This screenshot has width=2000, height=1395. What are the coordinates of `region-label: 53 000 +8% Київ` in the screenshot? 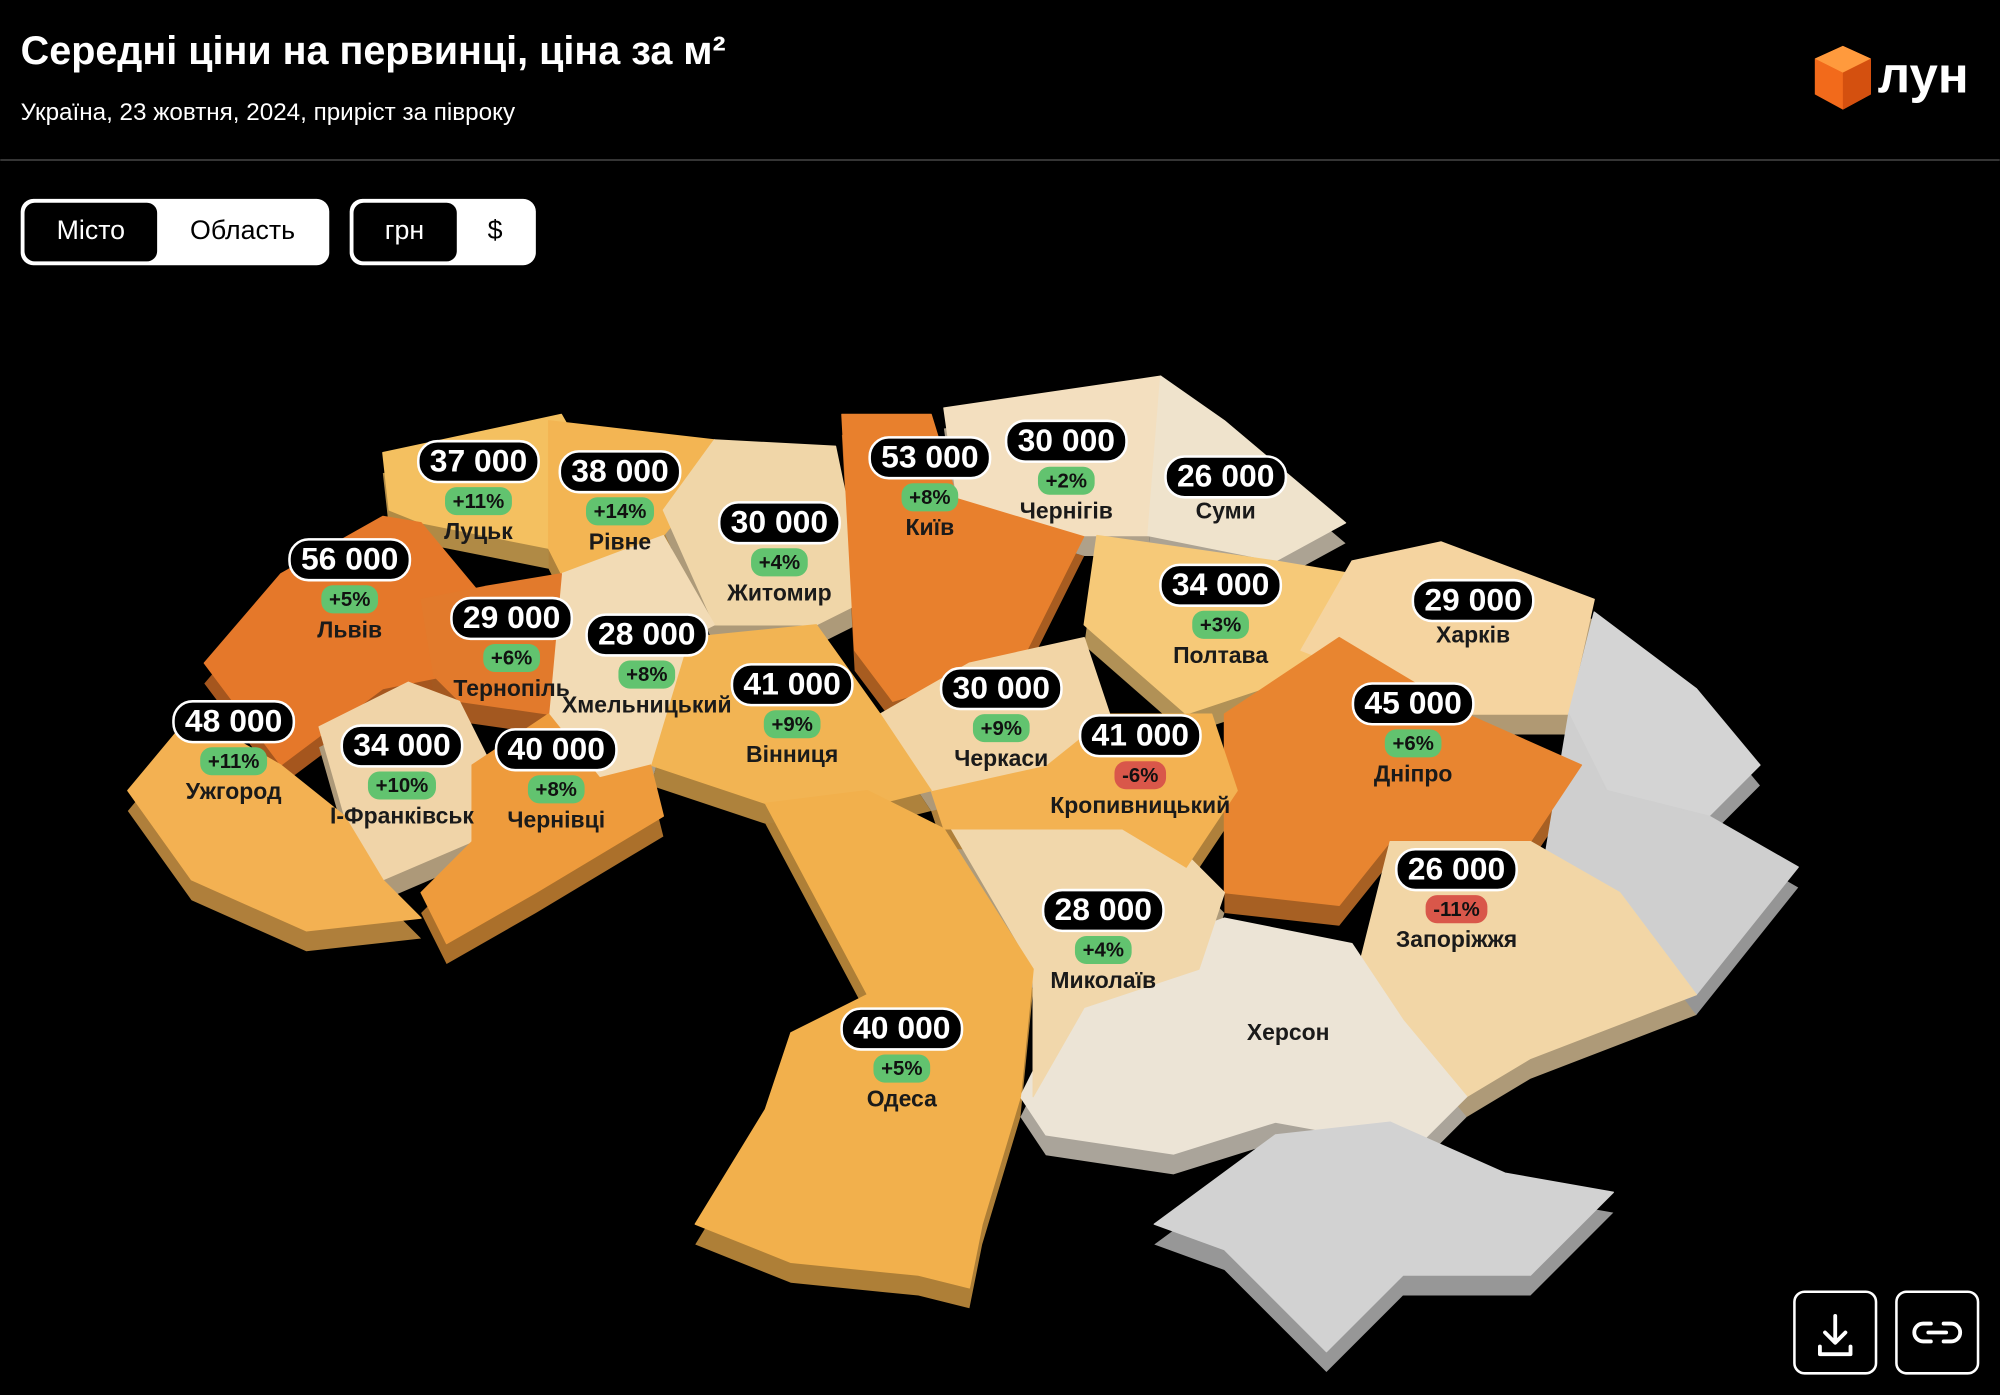 It's located at (930, 488).